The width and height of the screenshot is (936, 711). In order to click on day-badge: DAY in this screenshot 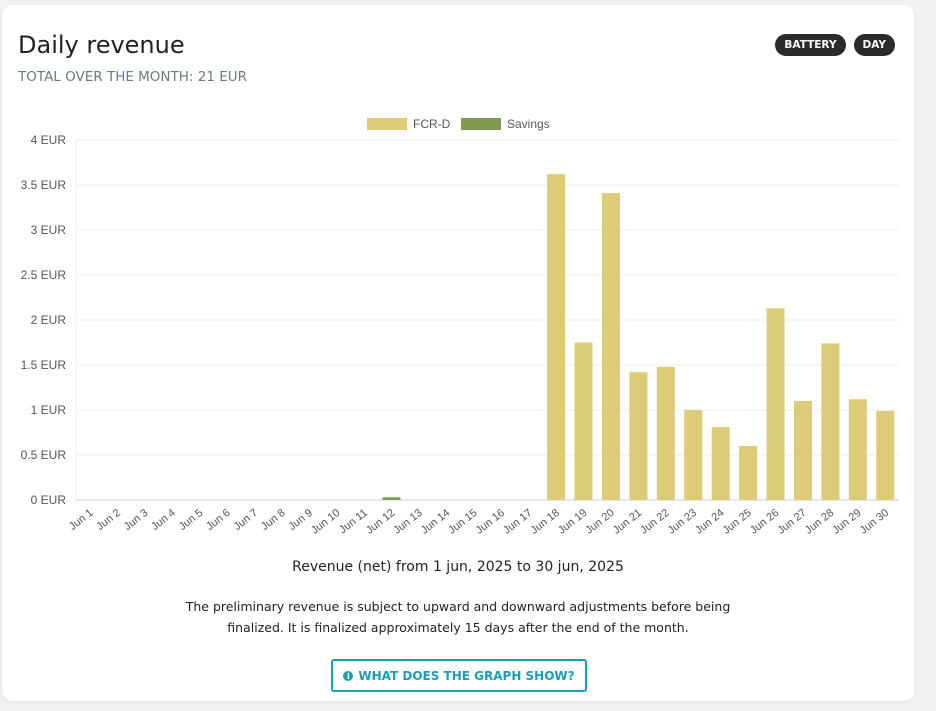, I will do `click(874, 45)`.